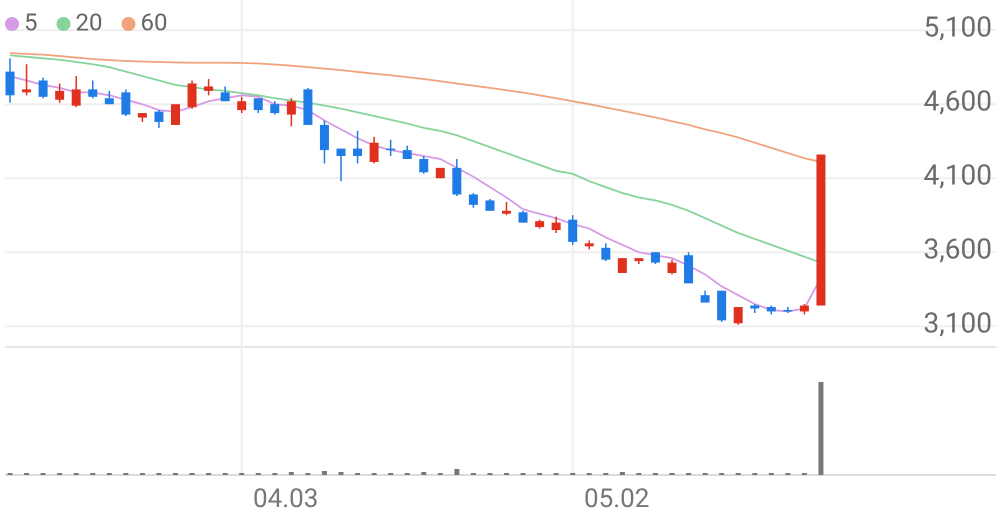 This screenshot has width=996, height=519. Describe the element at coordinates (958, 27) in the screenshot. I see `y-tick-label: 5,100` at that location.